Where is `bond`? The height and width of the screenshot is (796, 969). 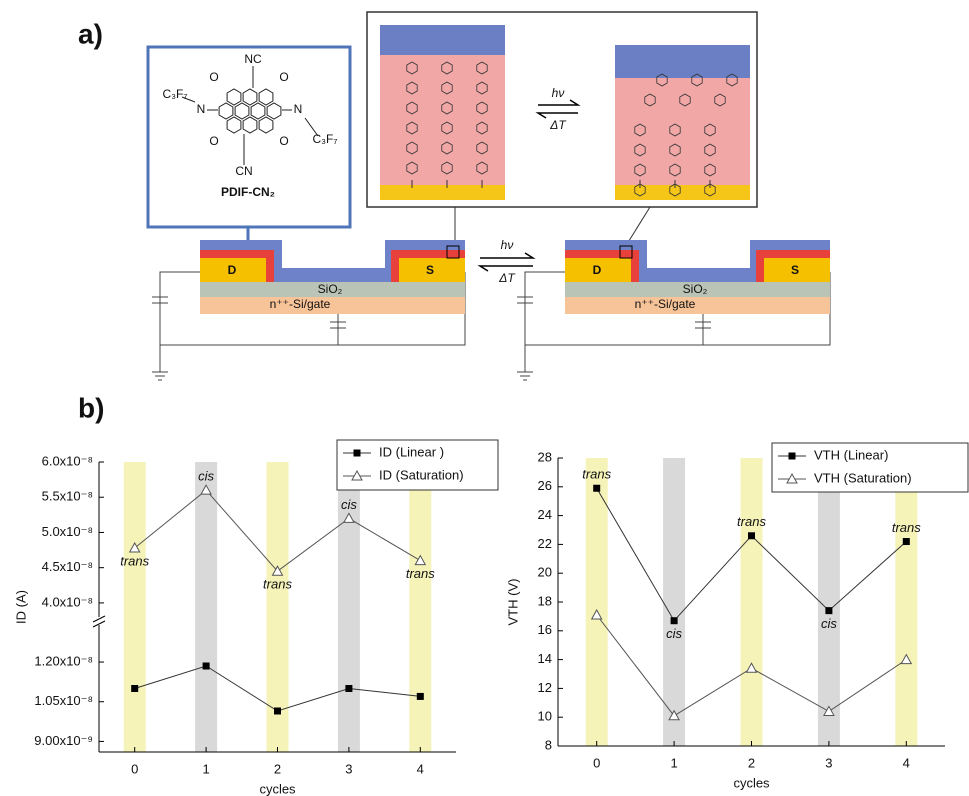
bond is located at coordinates (250, 115).